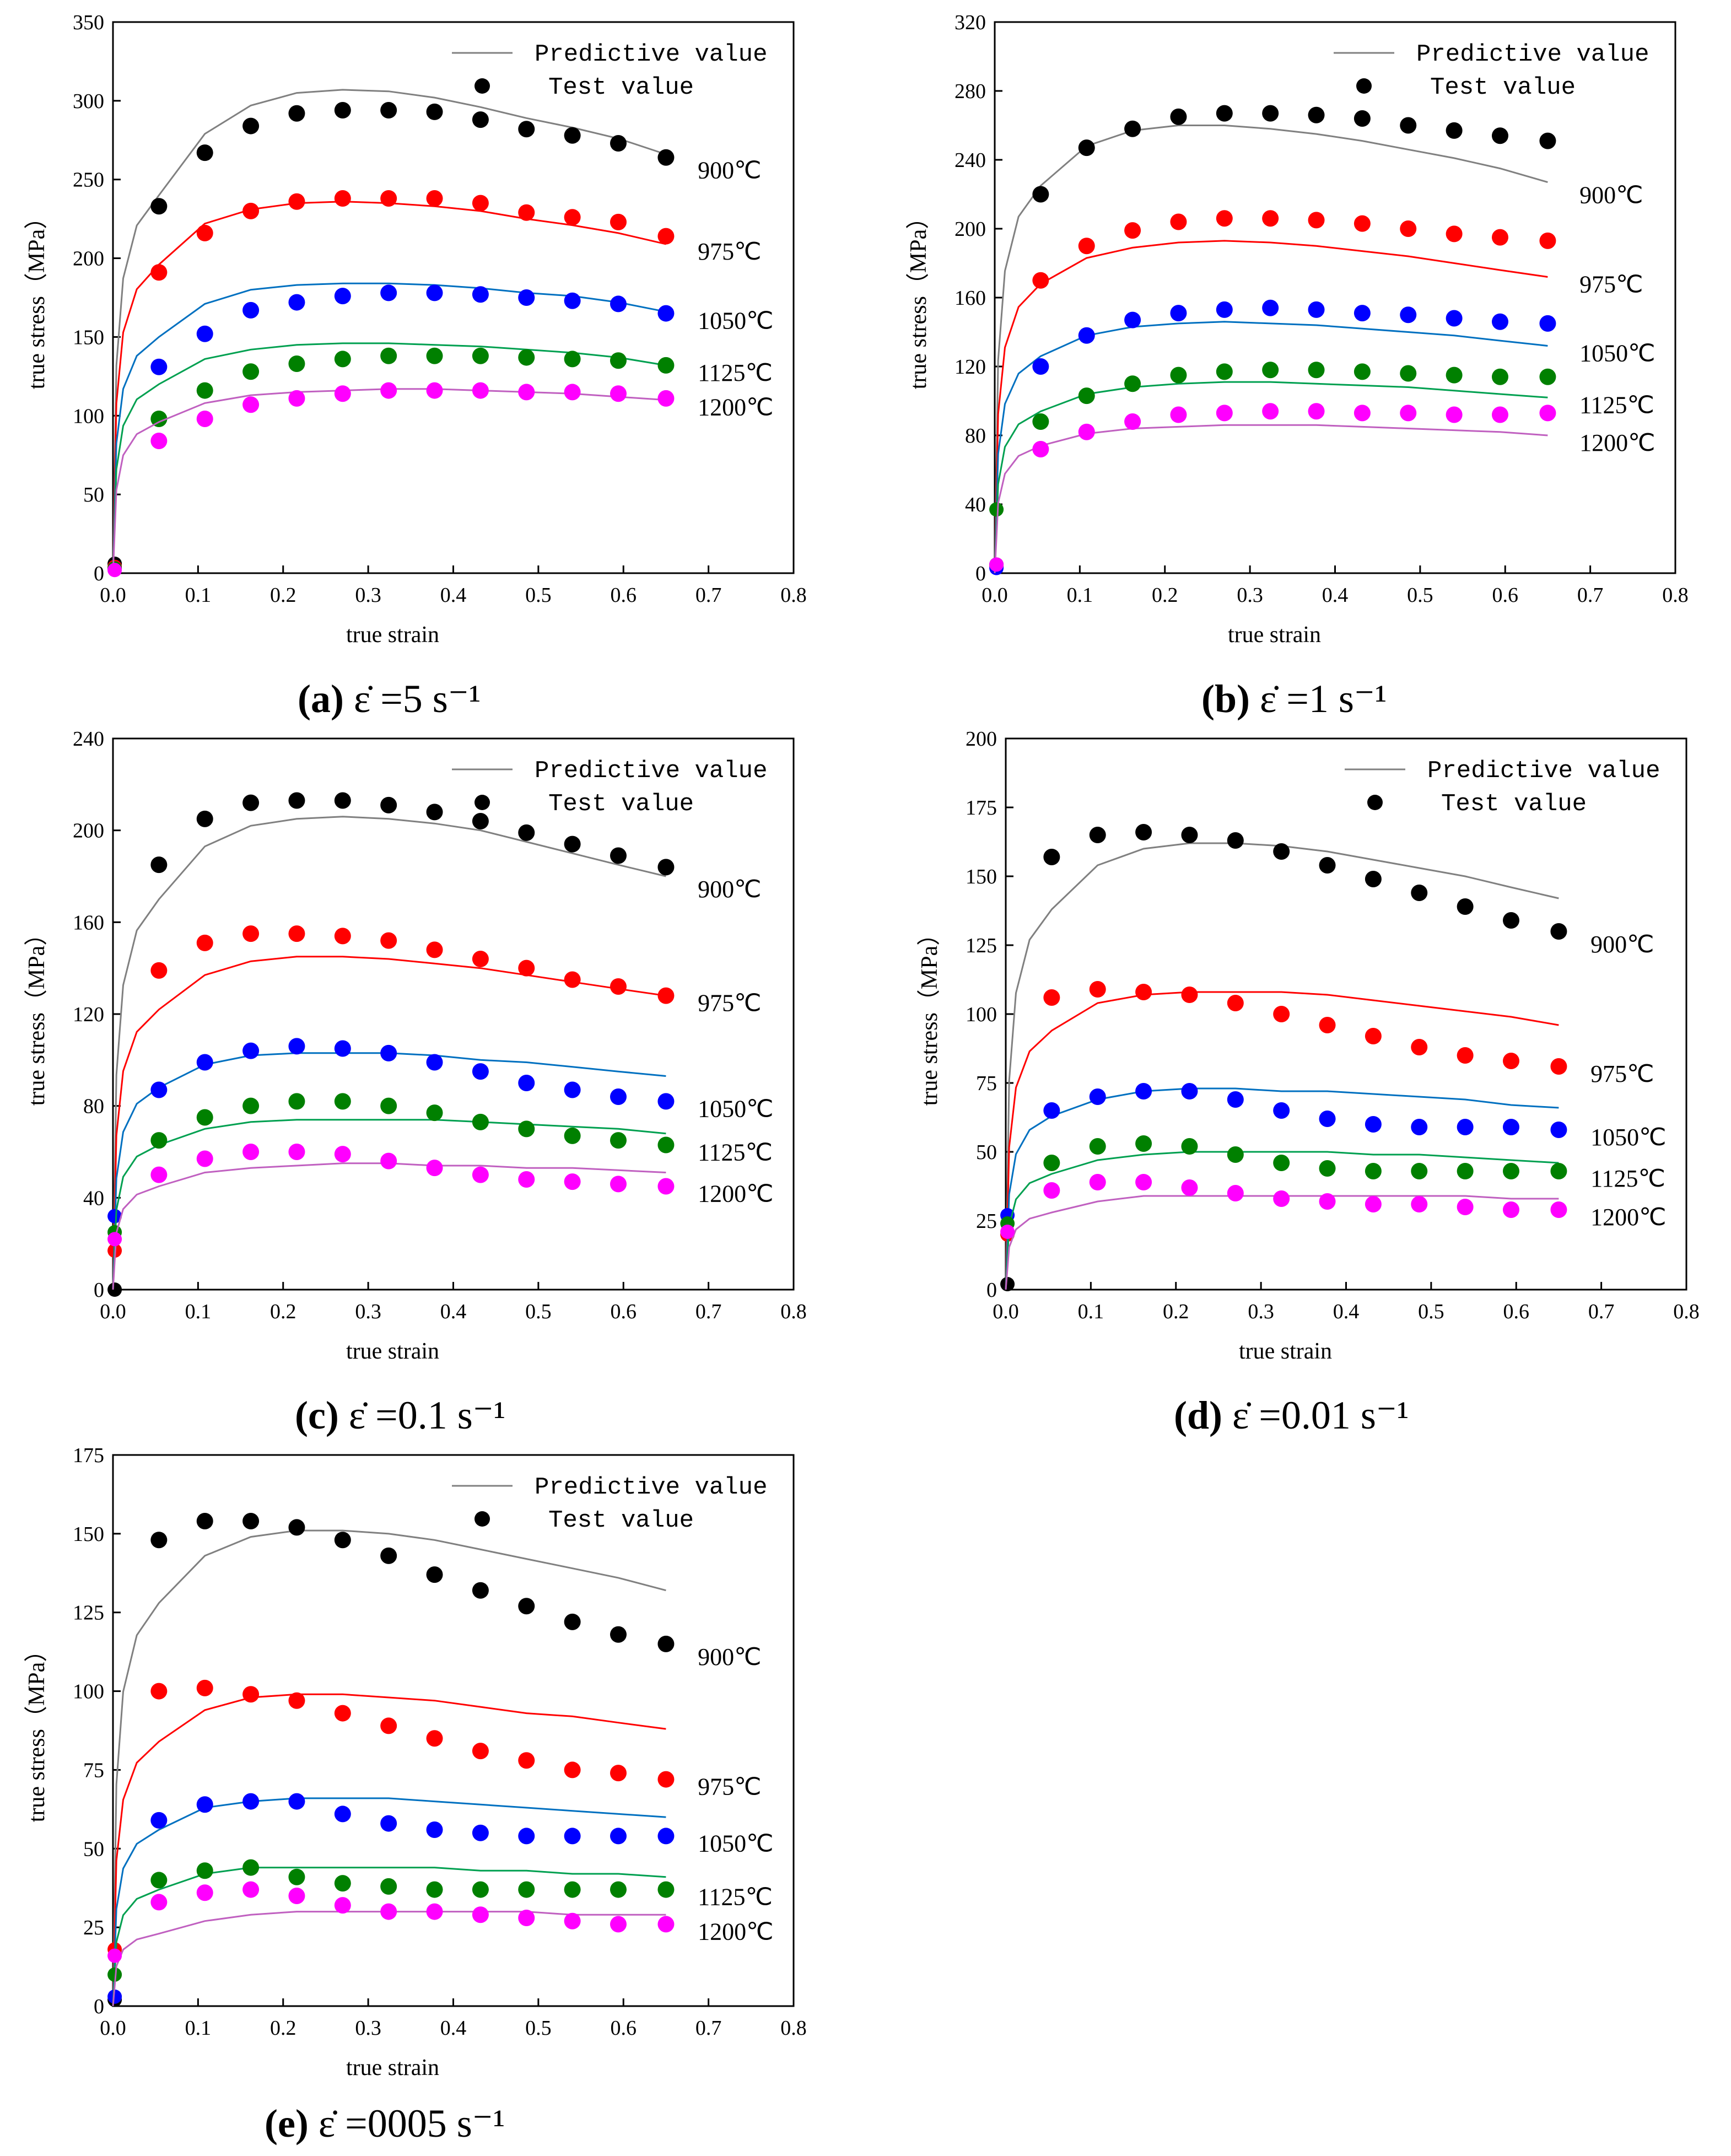 This screenshot has height=2156, width=1731. I want to click on y-tick-label: 125, so click(89, 1613).